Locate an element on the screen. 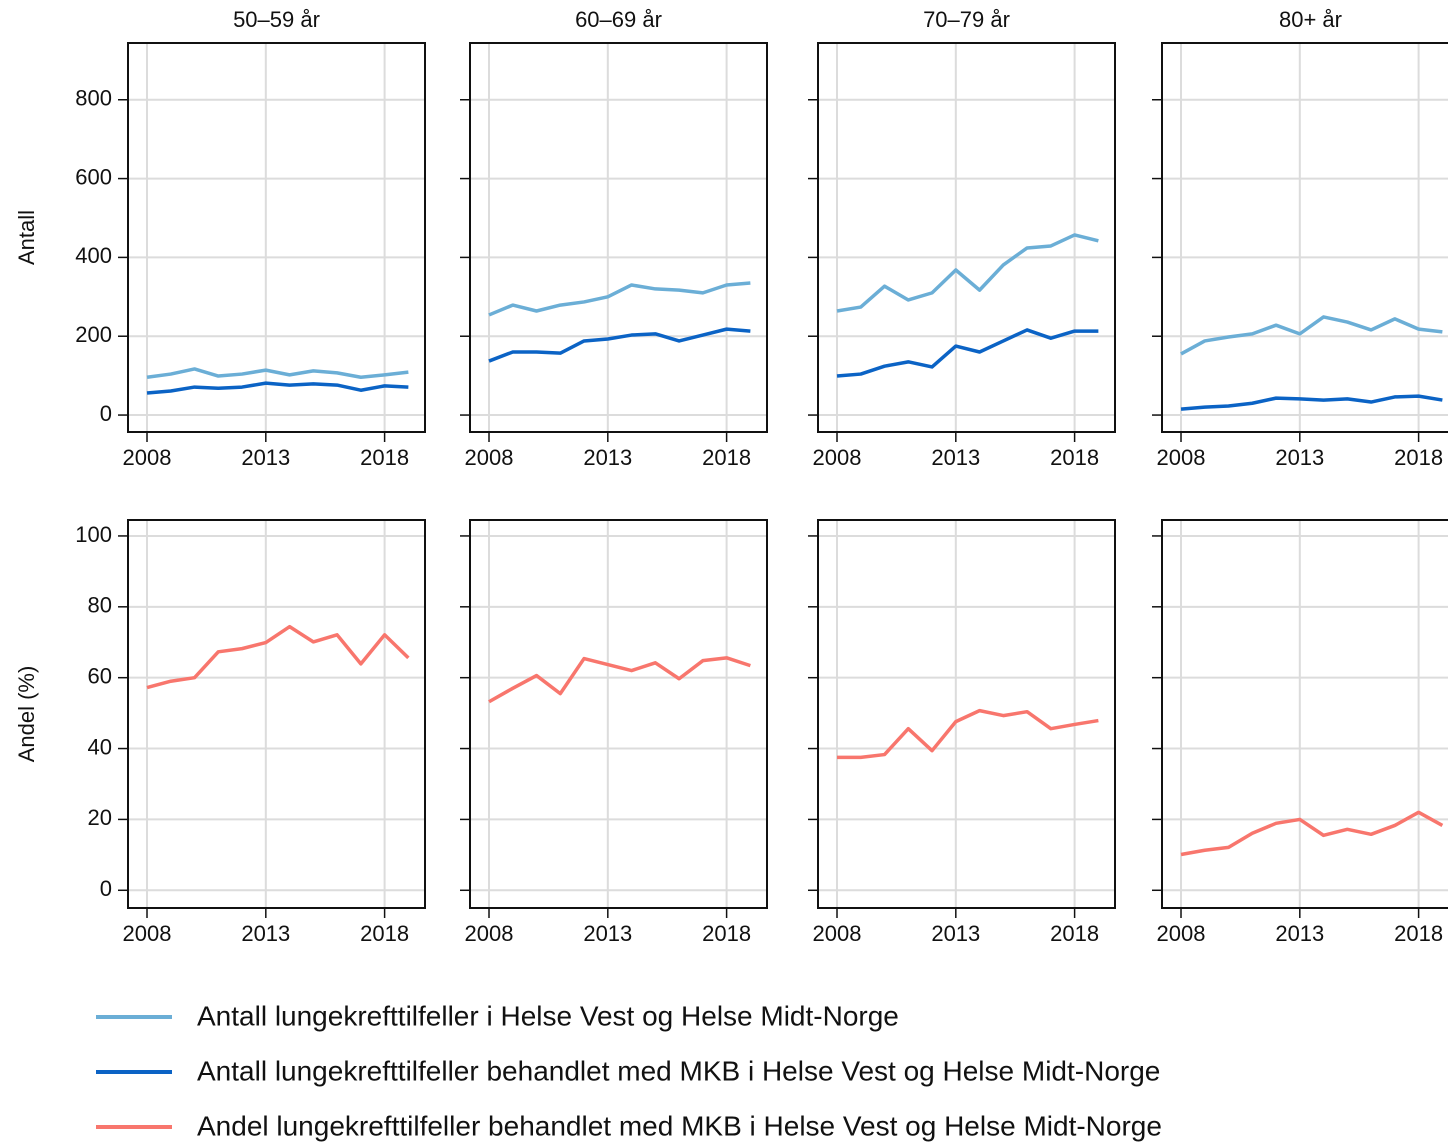  y-tick-label: 60 is located at coordinates (100, 675).